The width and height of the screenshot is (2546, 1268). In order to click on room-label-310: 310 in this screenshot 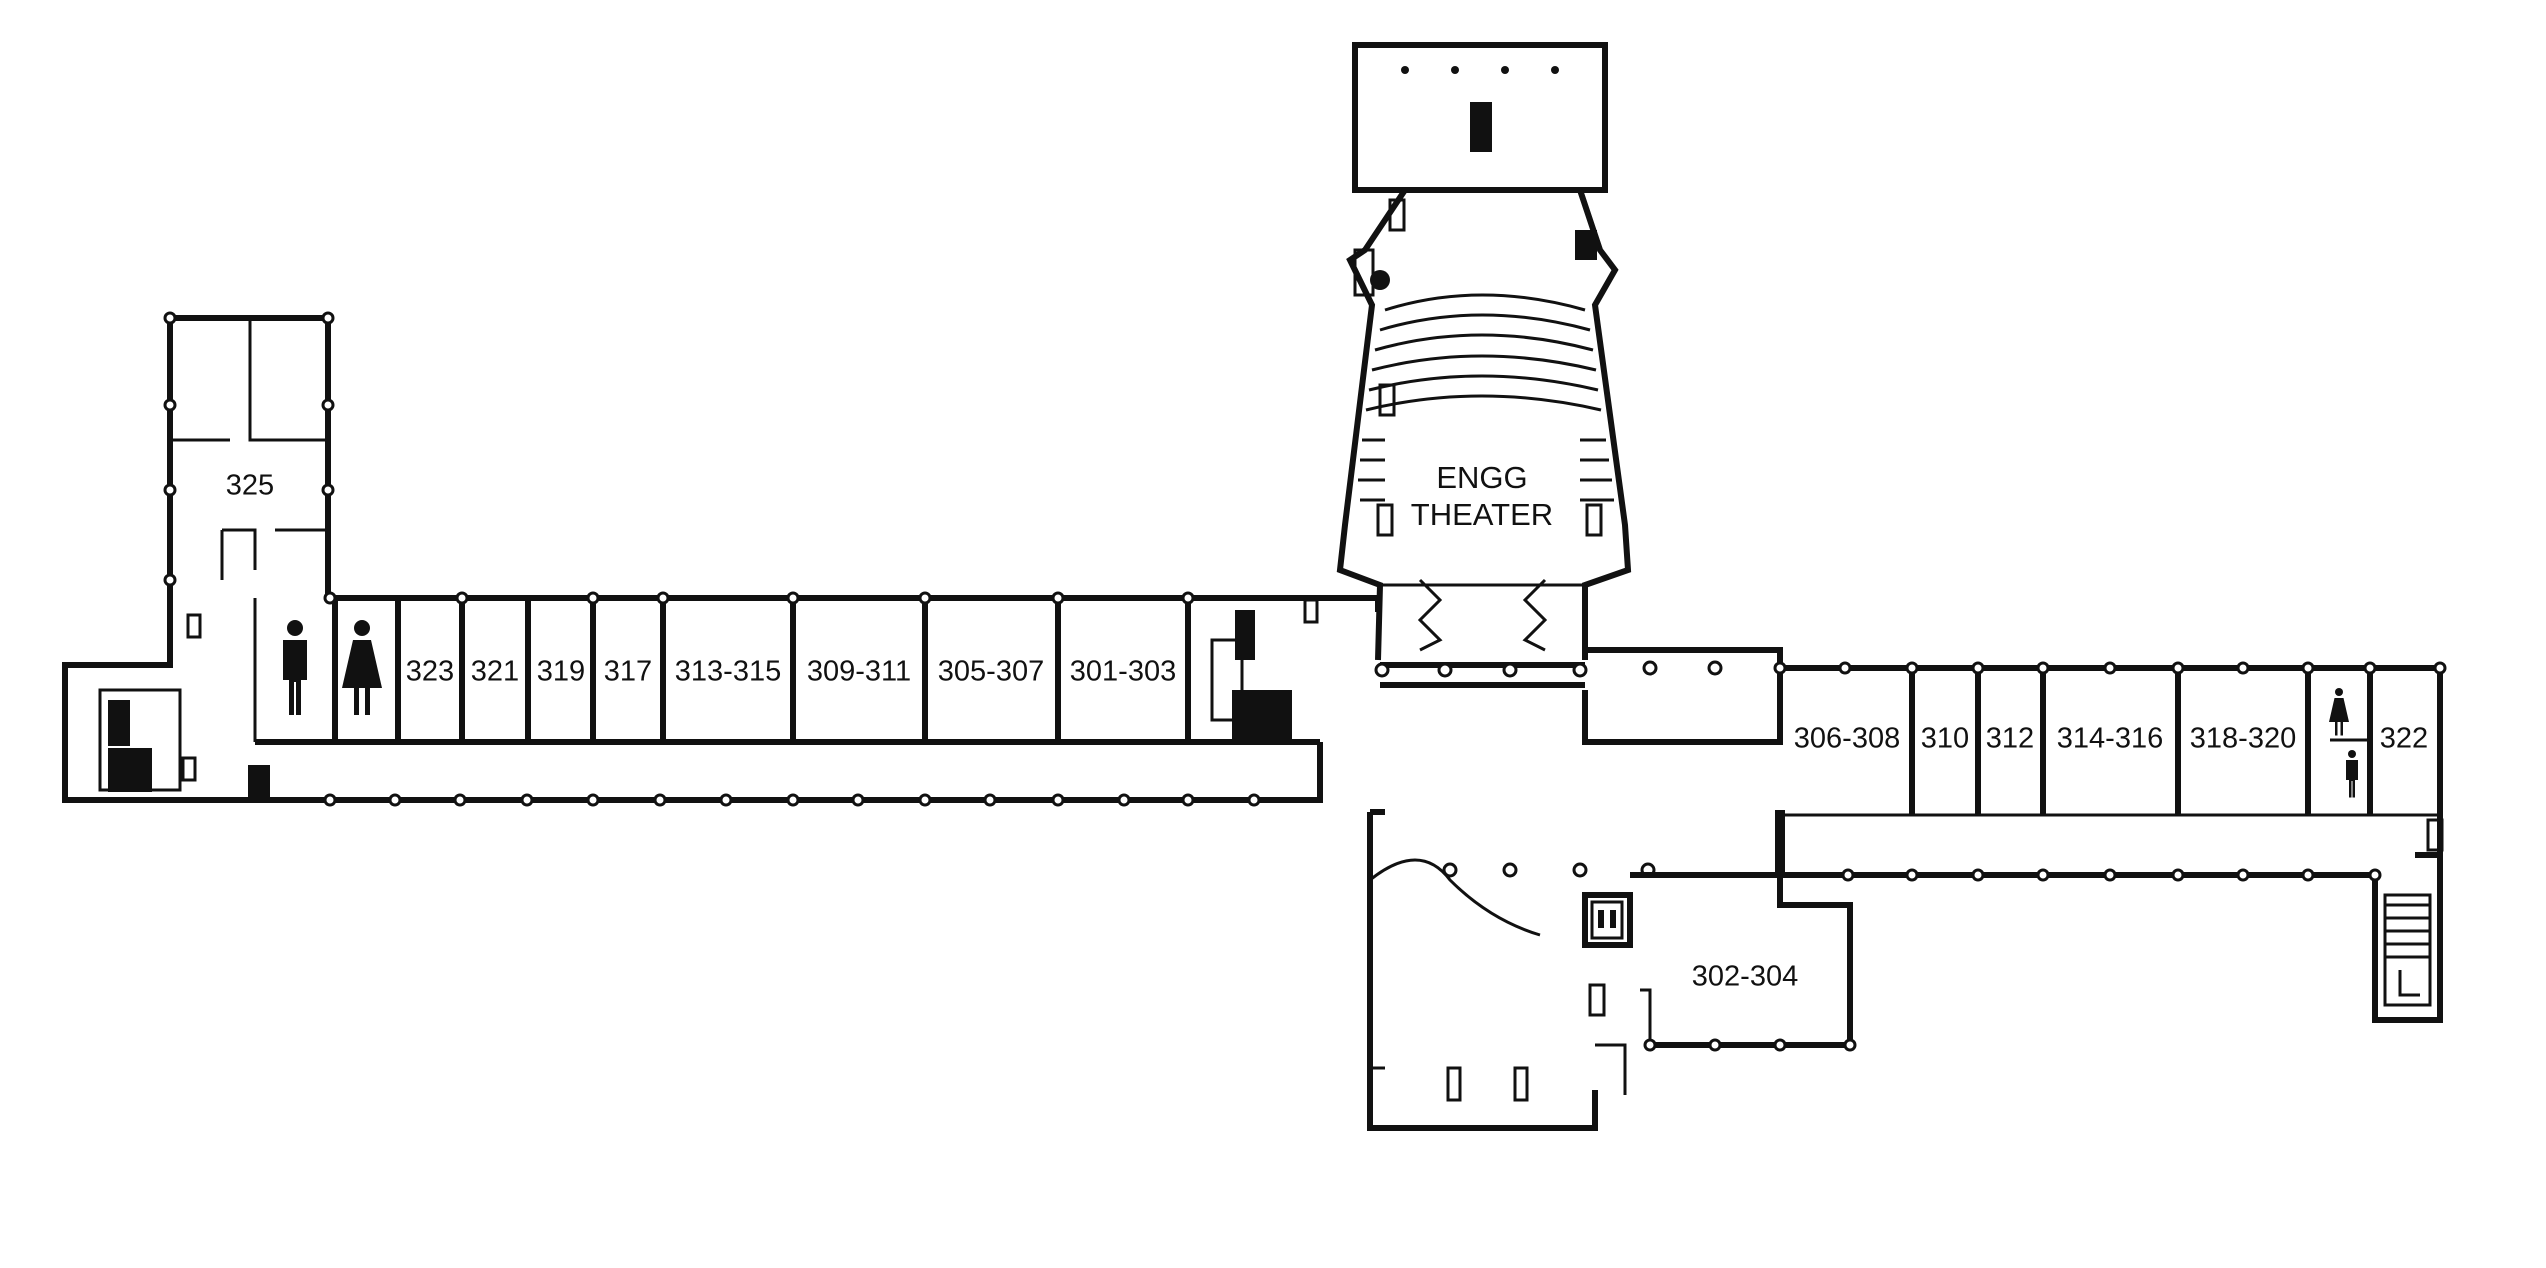, I will do `click(1945, 739)`.